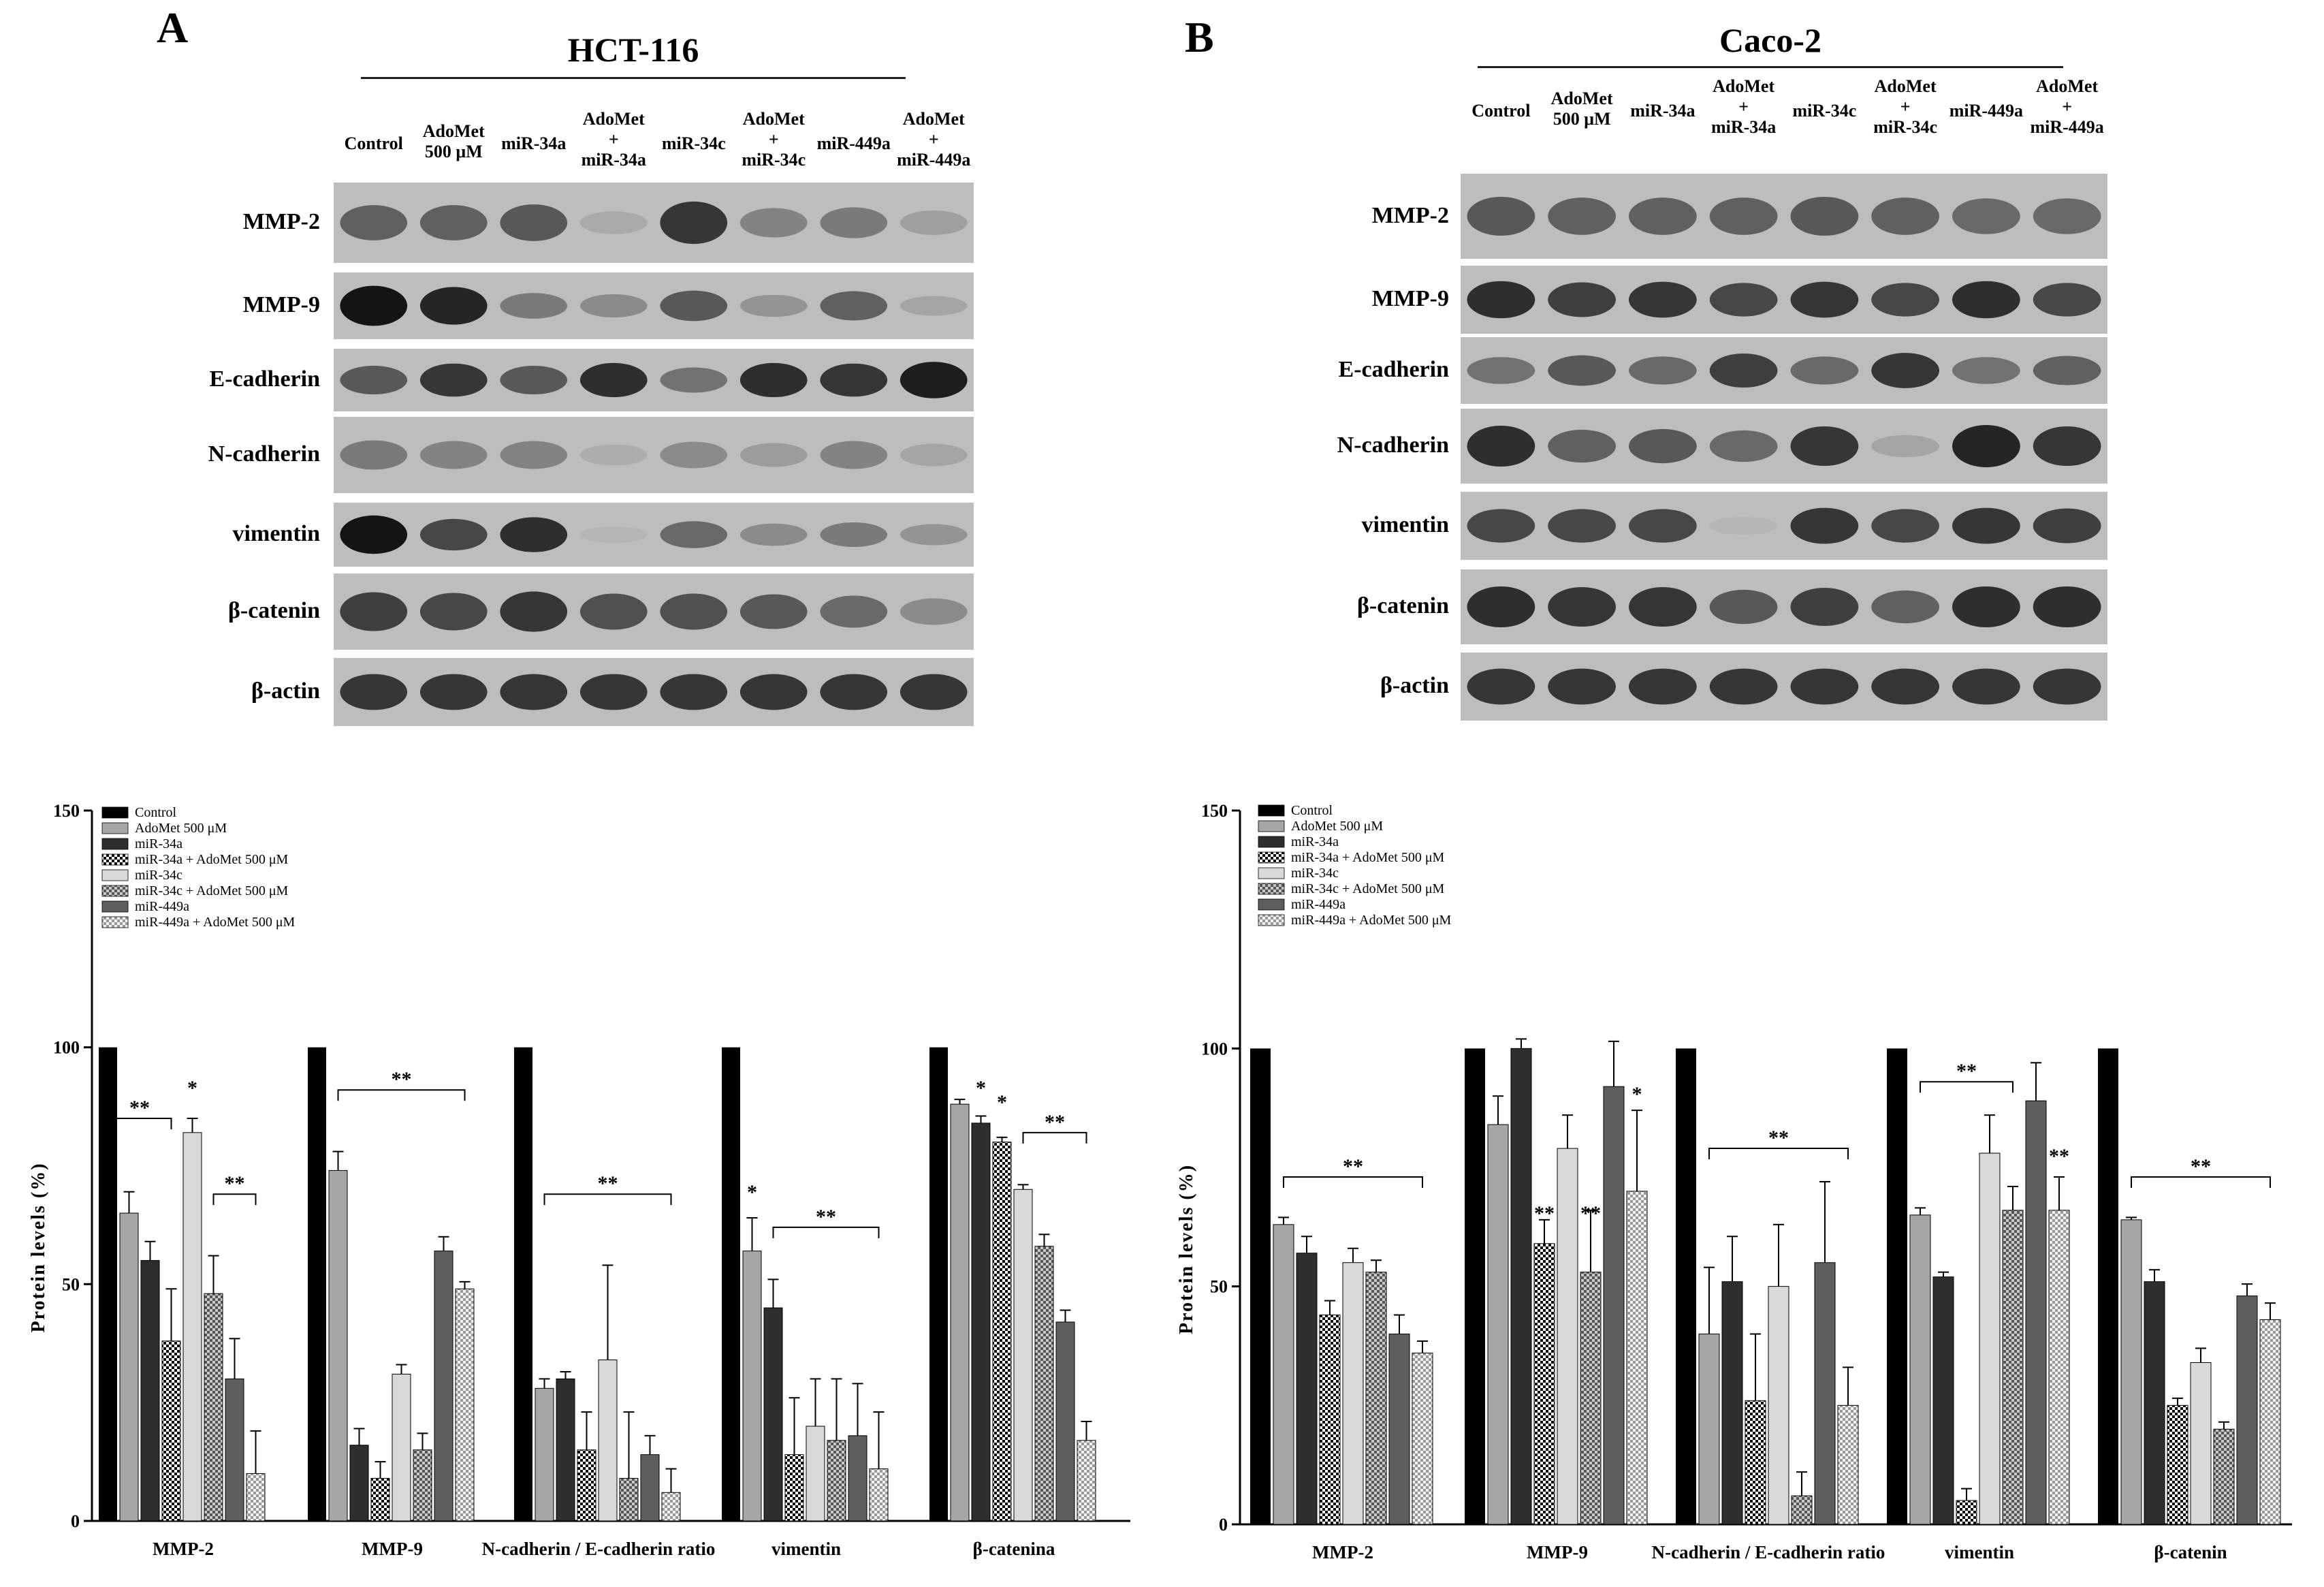 The height and width of the screenshot is (1587, 2324). Describe the element at coordinates (1402, 605) in the screenshot. I see `blot-row-label: β-catenin` at that location.